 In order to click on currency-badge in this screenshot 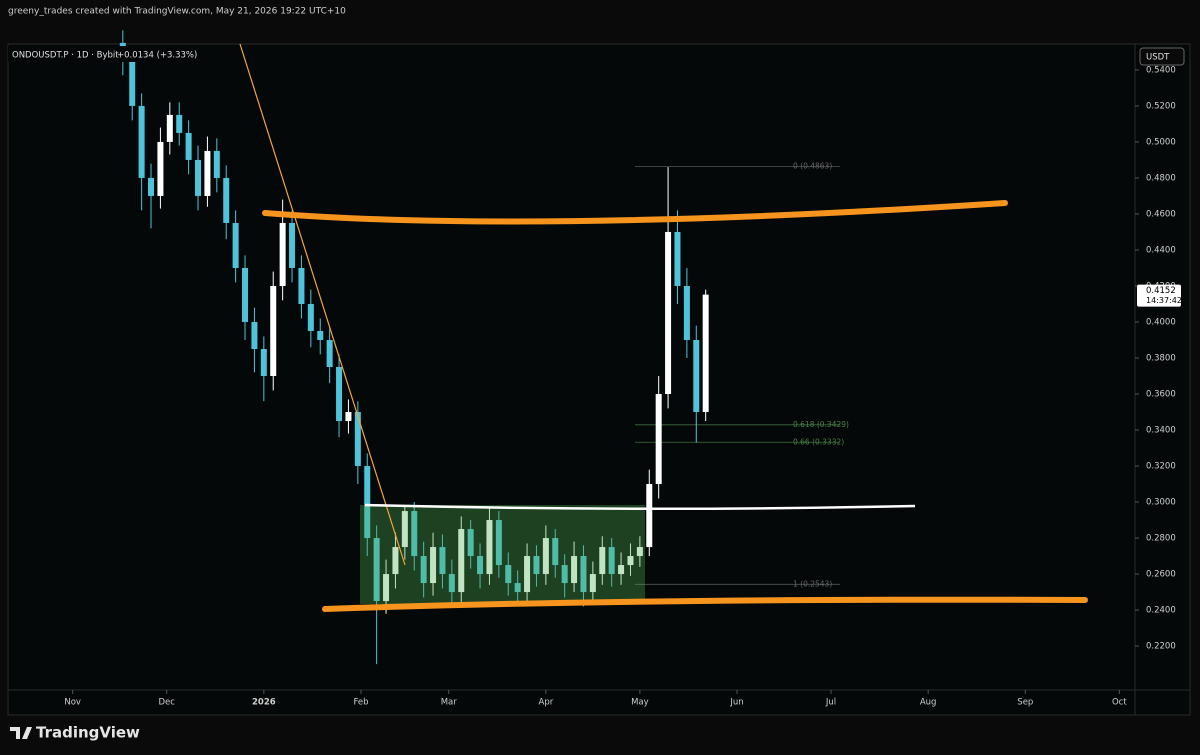, I will do `click(1162, 56)`.